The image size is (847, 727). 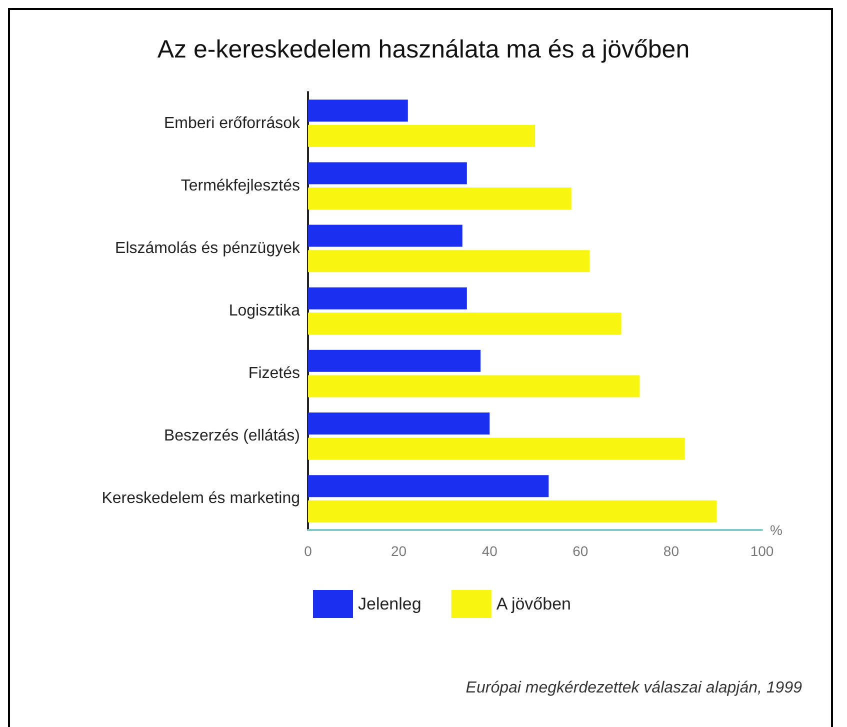 What do you see at coordinates (274, 373) in the screenshot?
I see `y-tick-label: Fizetés` at bounding box center [274, 373].